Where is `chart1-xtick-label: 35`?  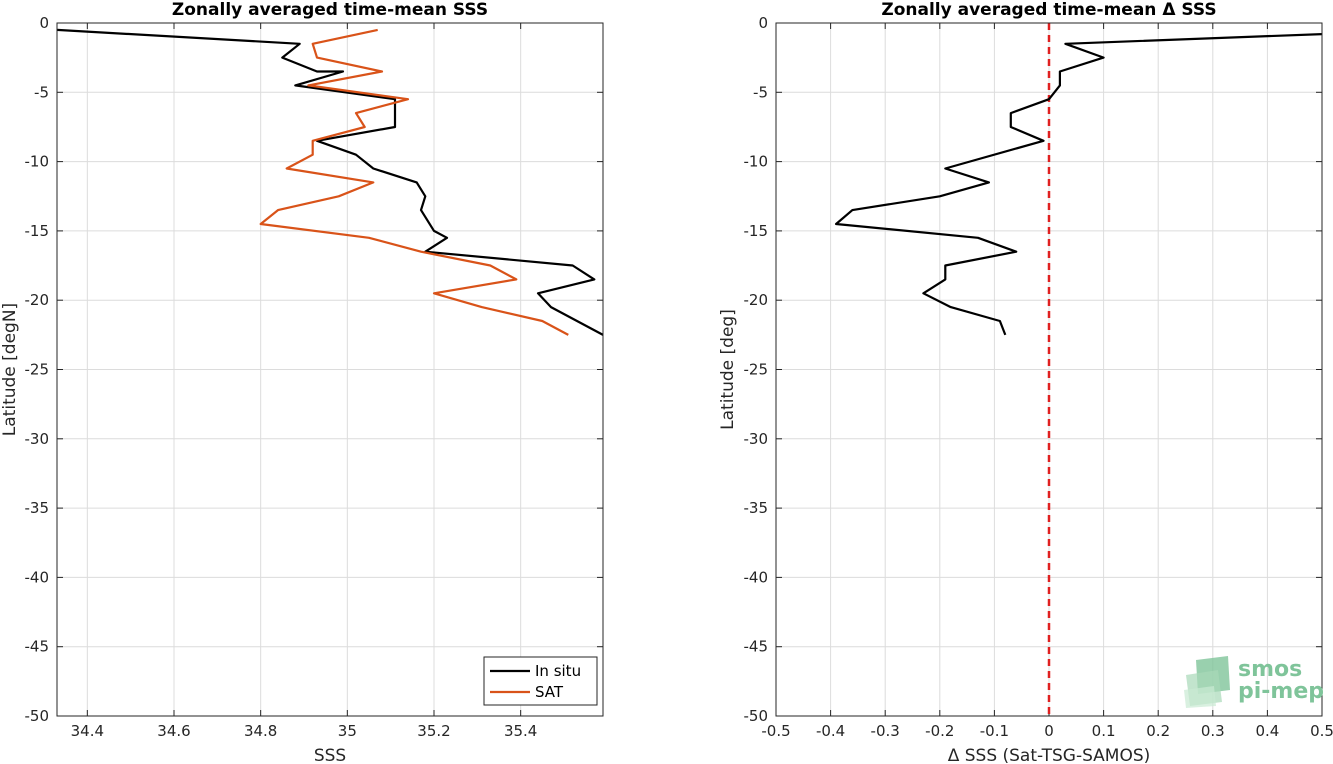 chart1-xtick-label: 35 is located at coordinates (347, 731).